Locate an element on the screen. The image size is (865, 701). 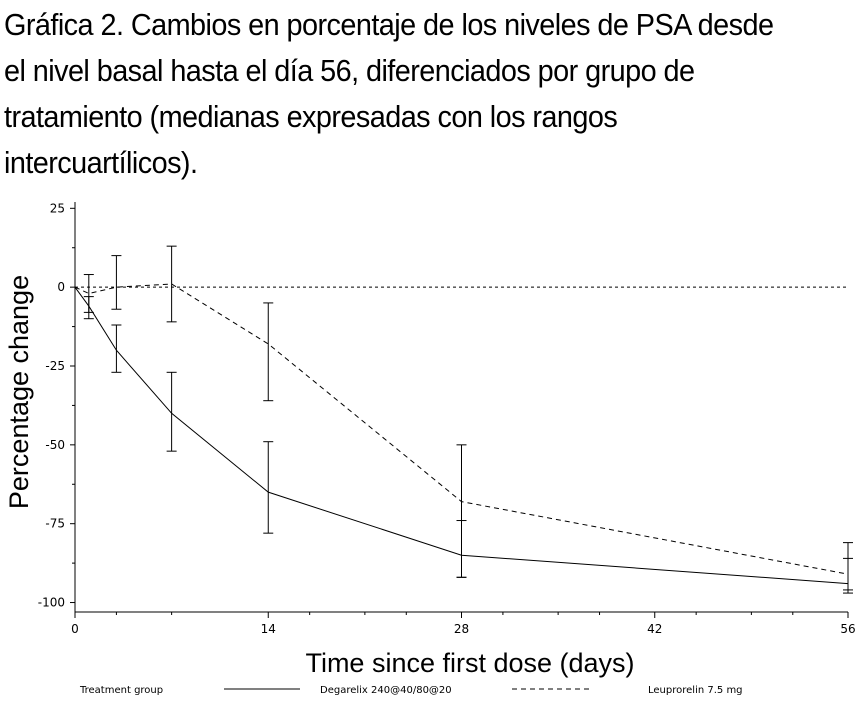
y-axis-title: Percentage change is located at coordinates (19, 392).